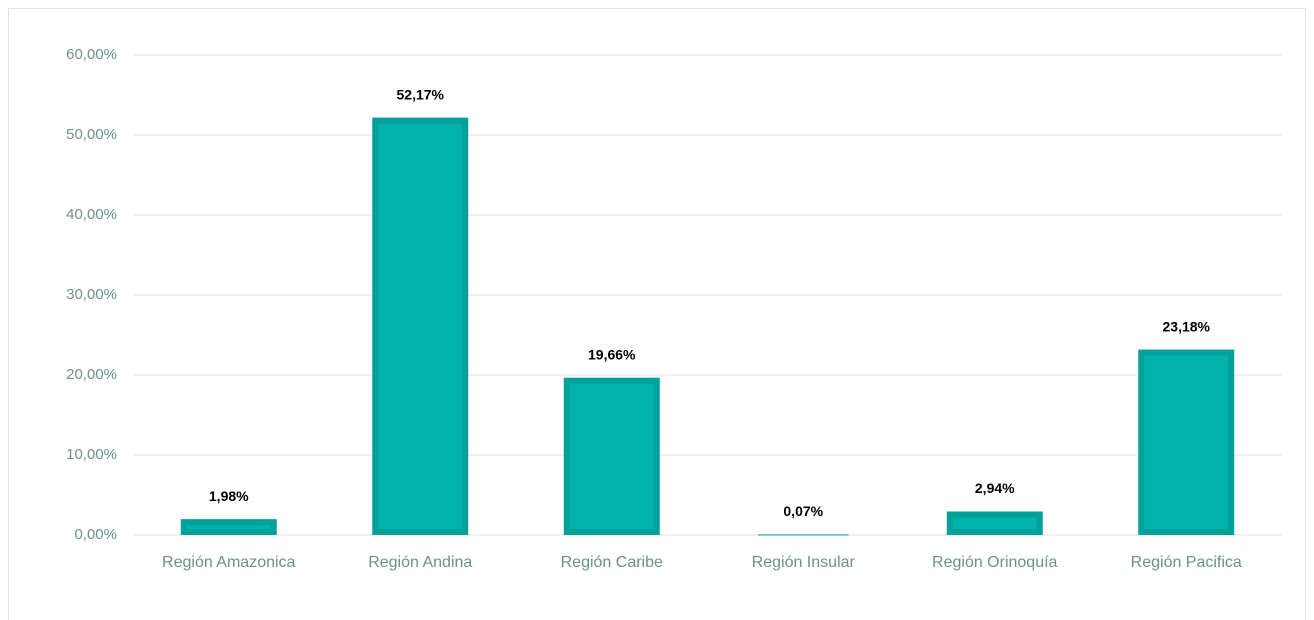 The width and height of the screenshot is (1314, 620). I want to click on x-tick-label: Región Andina, so click(420, 562).